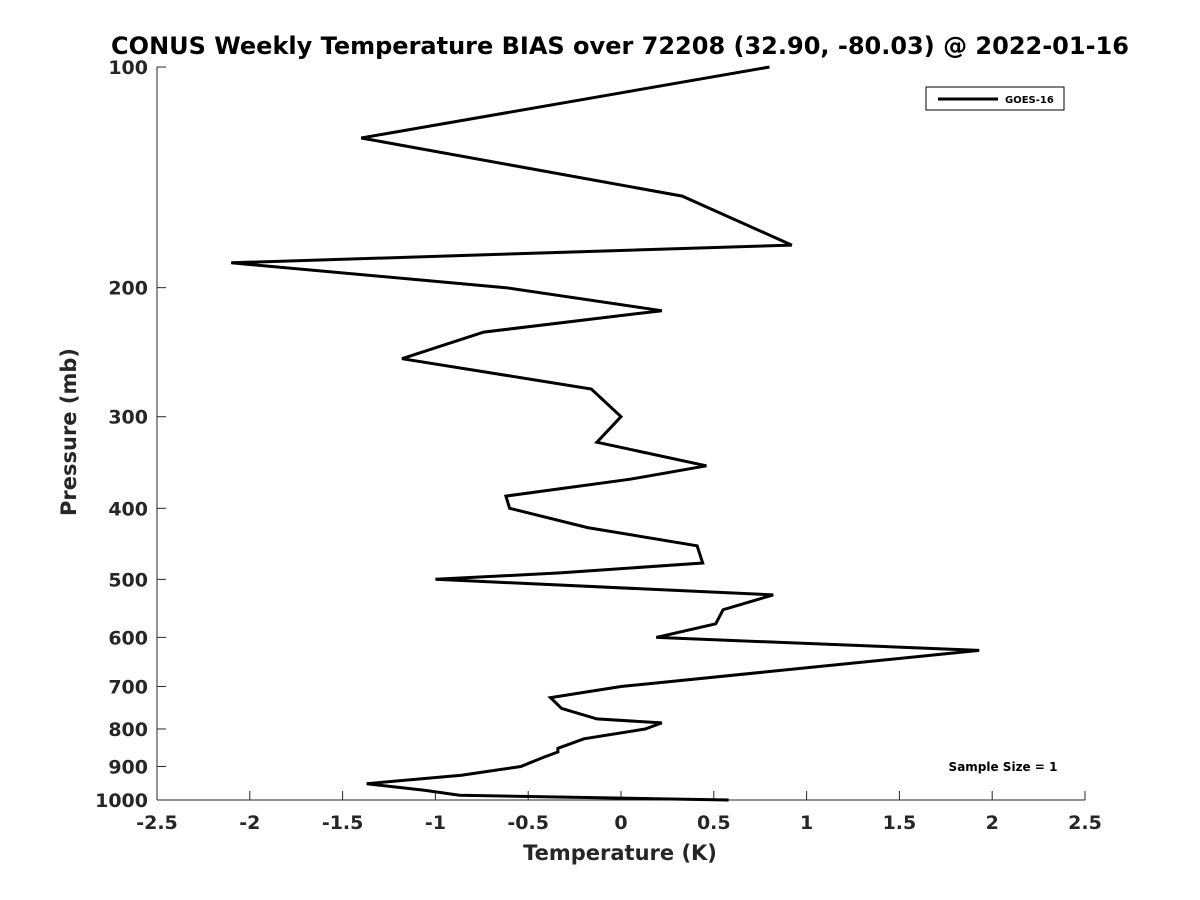 The width and height of the screenshot is (1200, 900). I want to click on y-tick-label: 400, so click(128, 509).